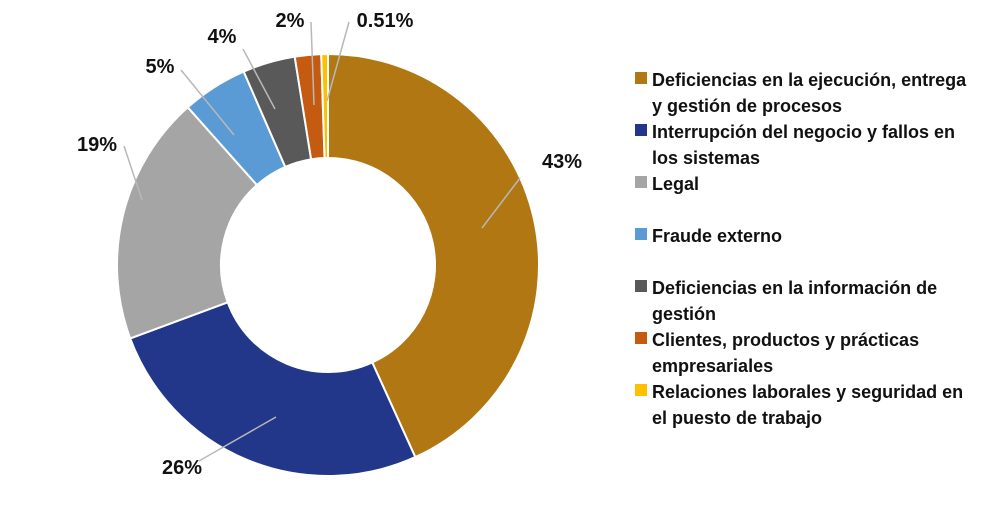 The width and height of the screenshot is (1005, 509). I want to click on data-label-3: 19%, so click(97, 145).